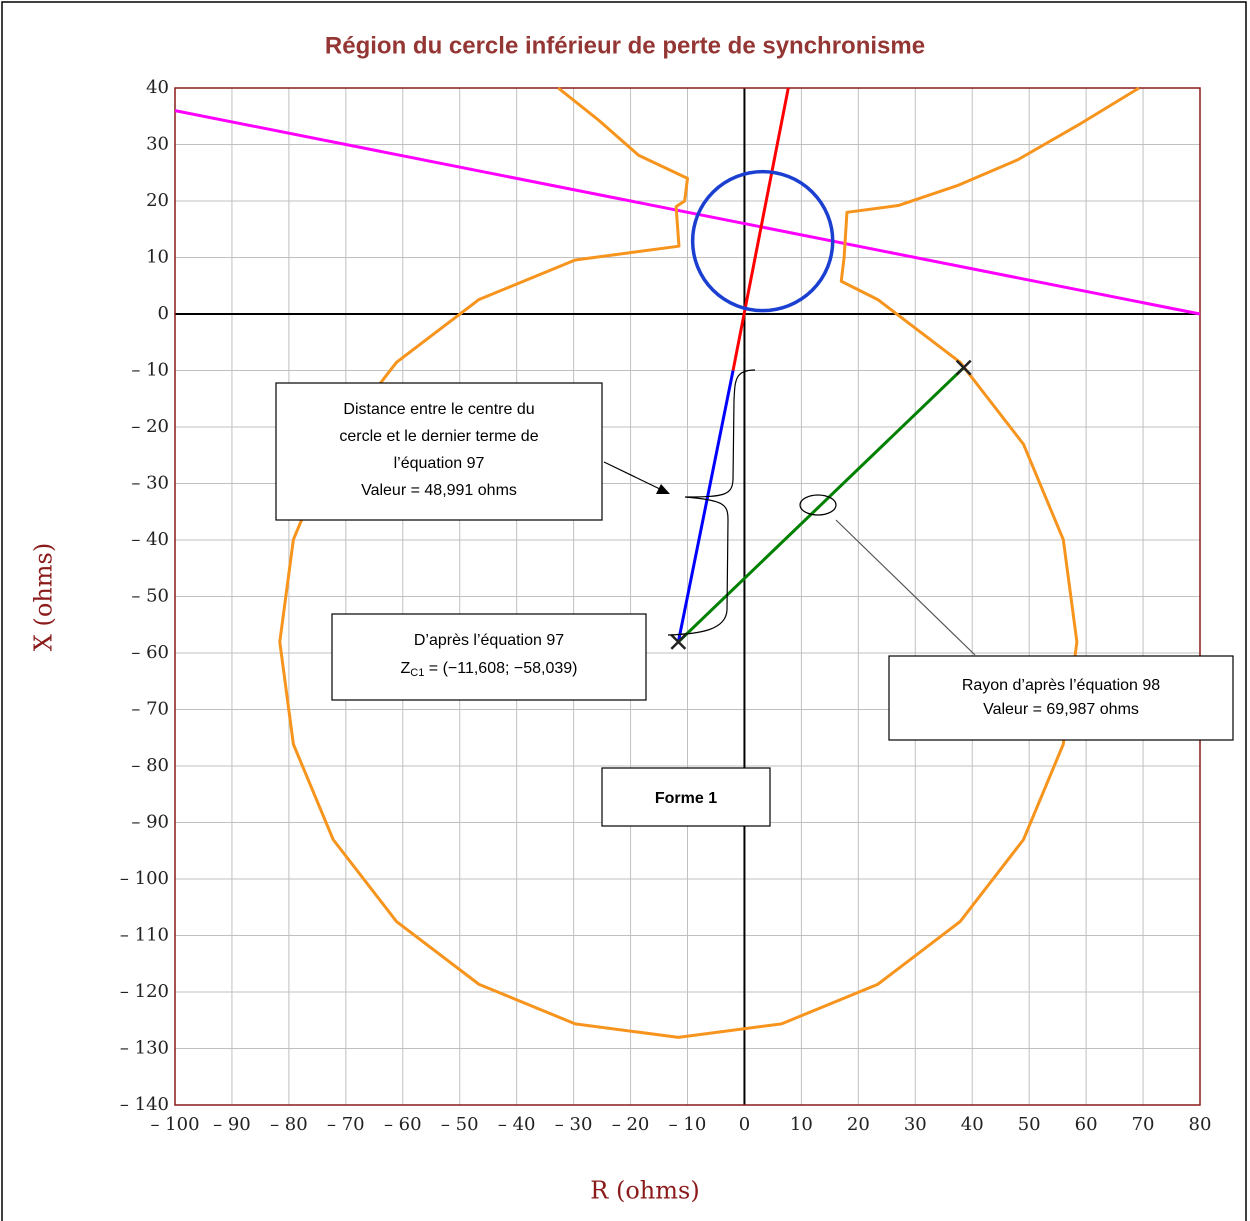 The height and width of the screenshot is (1221, 1250). I want to click on y-tick-label: – 110, so click(144, 935).